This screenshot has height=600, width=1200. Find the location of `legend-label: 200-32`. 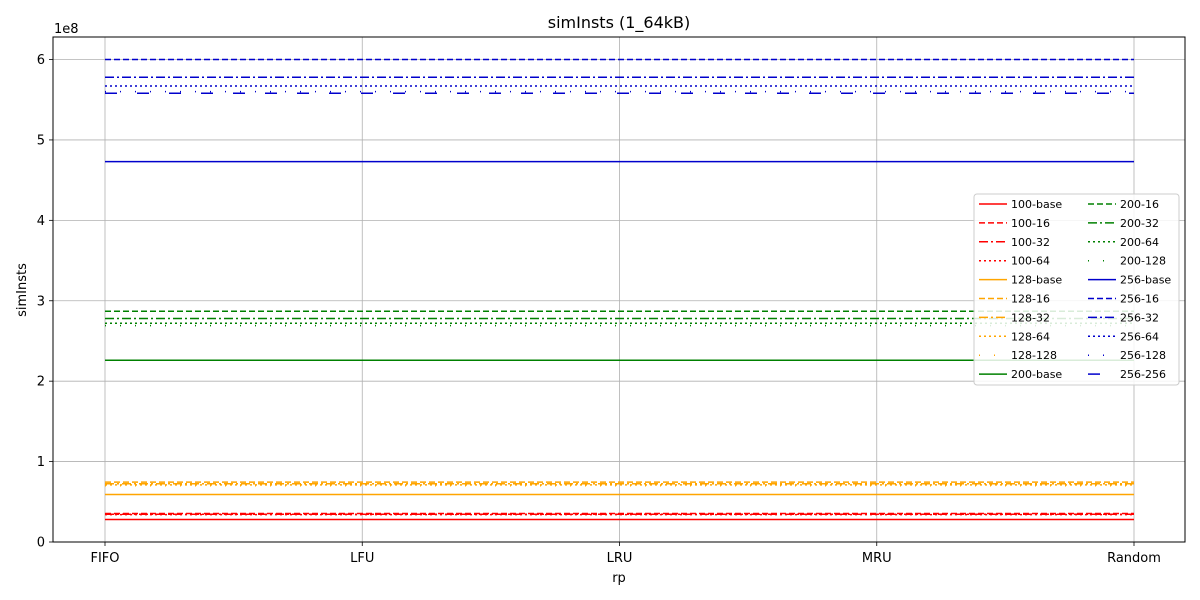

legend-label: 200-32 is located at coordinates (1139, 223).